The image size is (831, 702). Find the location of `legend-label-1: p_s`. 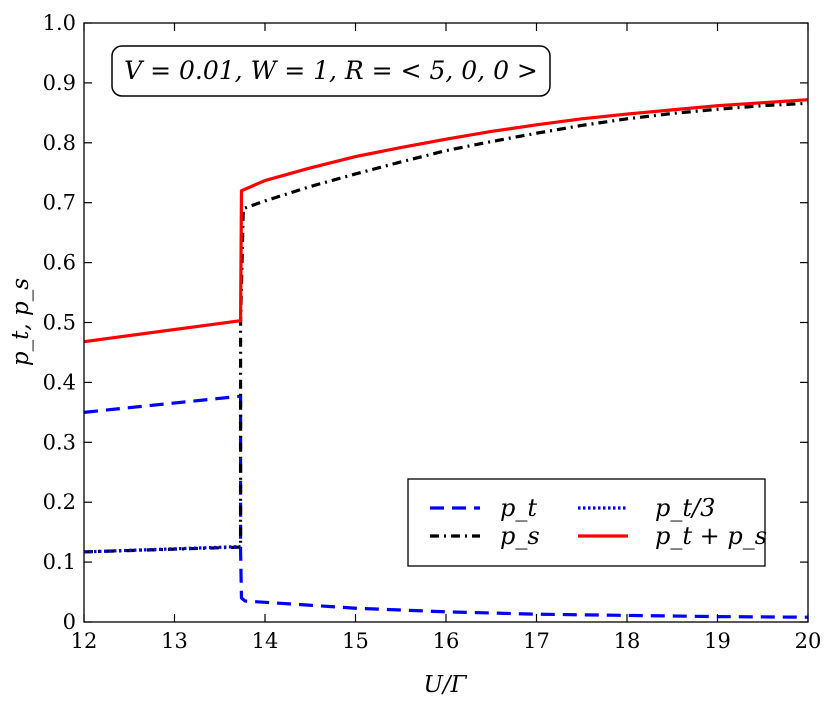

legend-label-1: p_s is located at coordinates (520, 536).